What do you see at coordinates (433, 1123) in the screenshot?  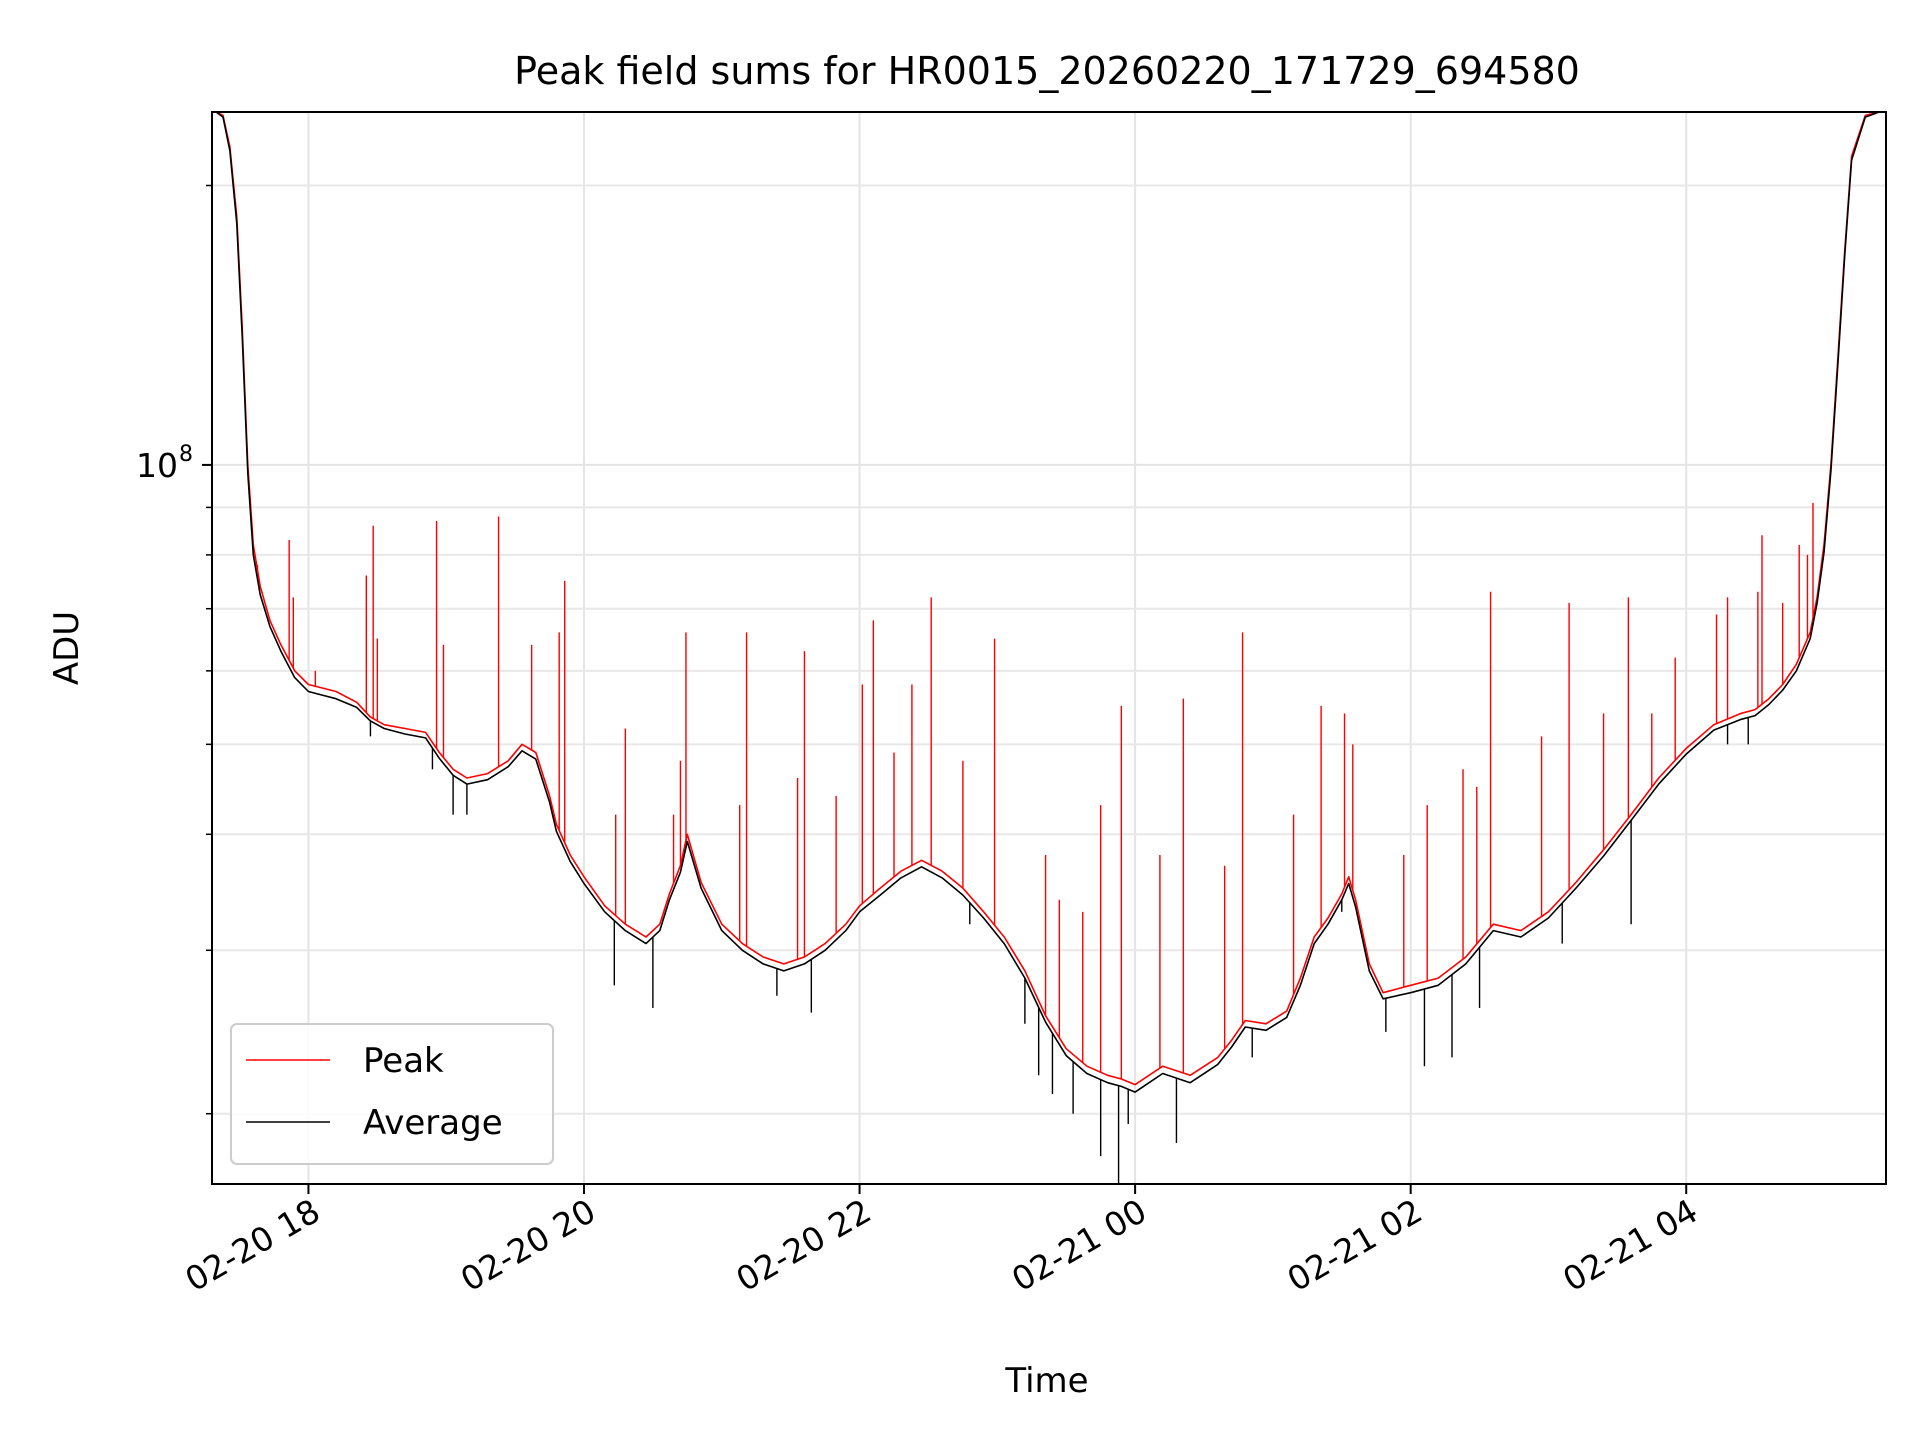 I see `legend-label-average: Average` at bounding box center [433, 1123].